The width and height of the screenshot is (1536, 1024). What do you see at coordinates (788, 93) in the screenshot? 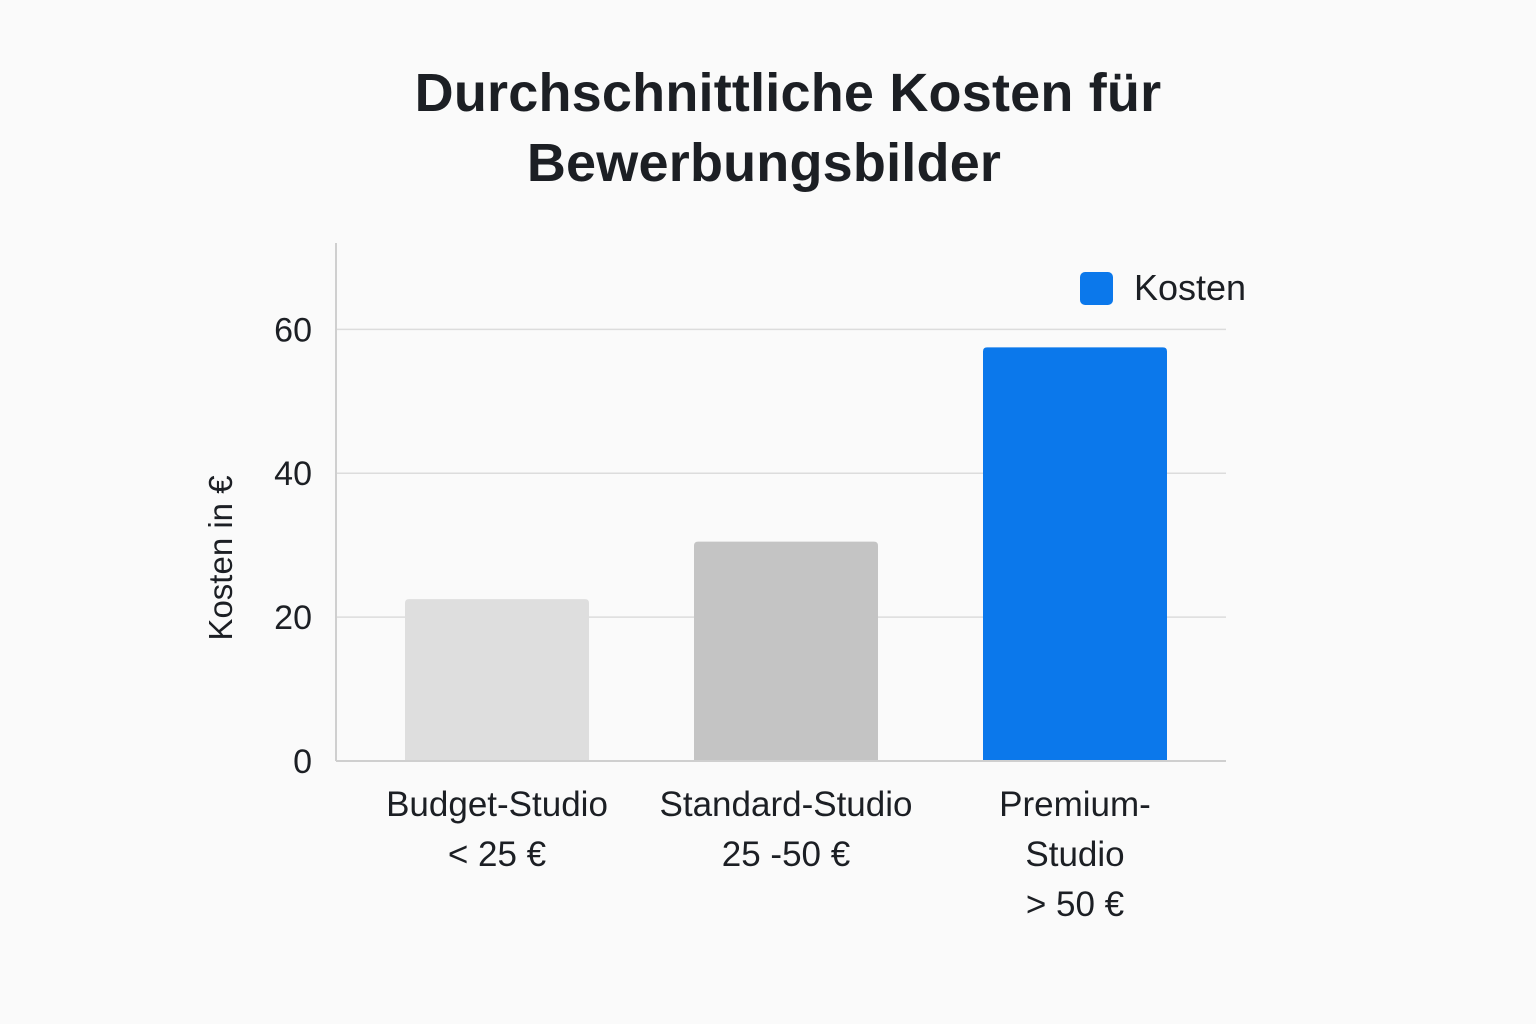
I see `chart-title-line-1: Durchschnittliche Kosten für` at bounding box center [788, 93].